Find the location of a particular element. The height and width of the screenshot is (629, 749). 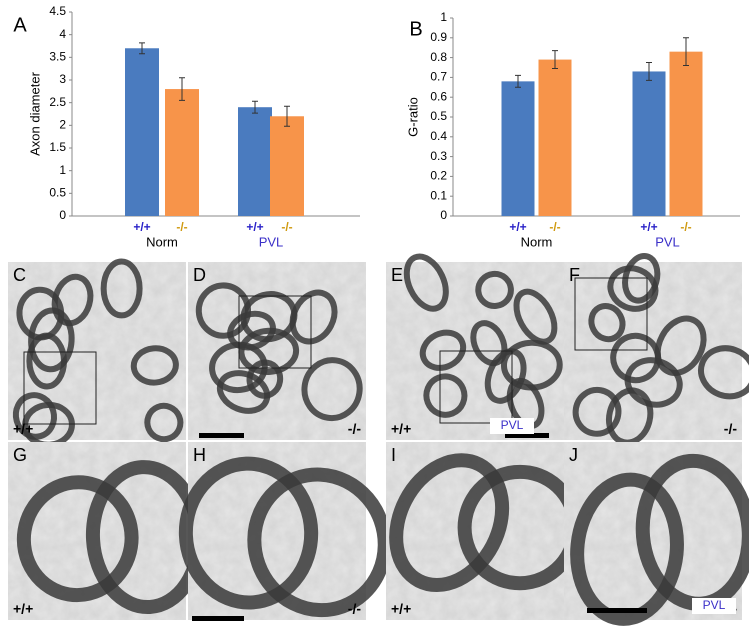

micrograph: G +/+ is located at coordinates (107, 531).